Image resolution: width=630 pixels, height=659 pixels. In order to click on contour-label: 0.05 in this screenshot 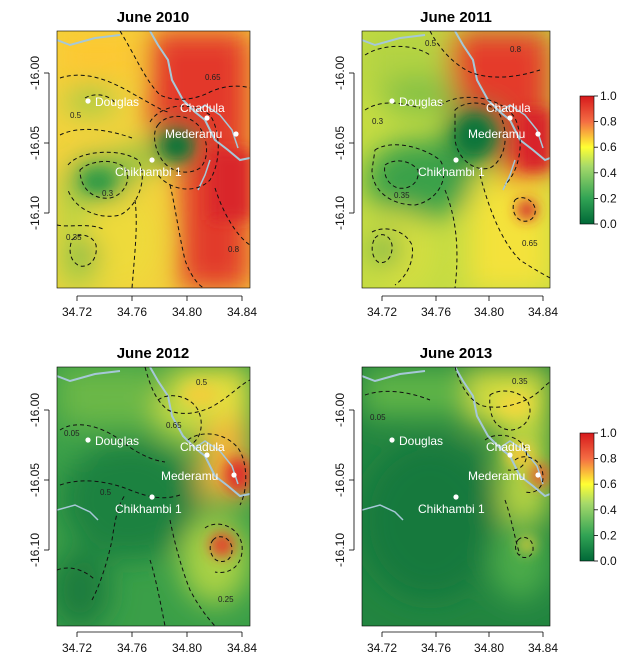, I will do `click(378, 417)`.